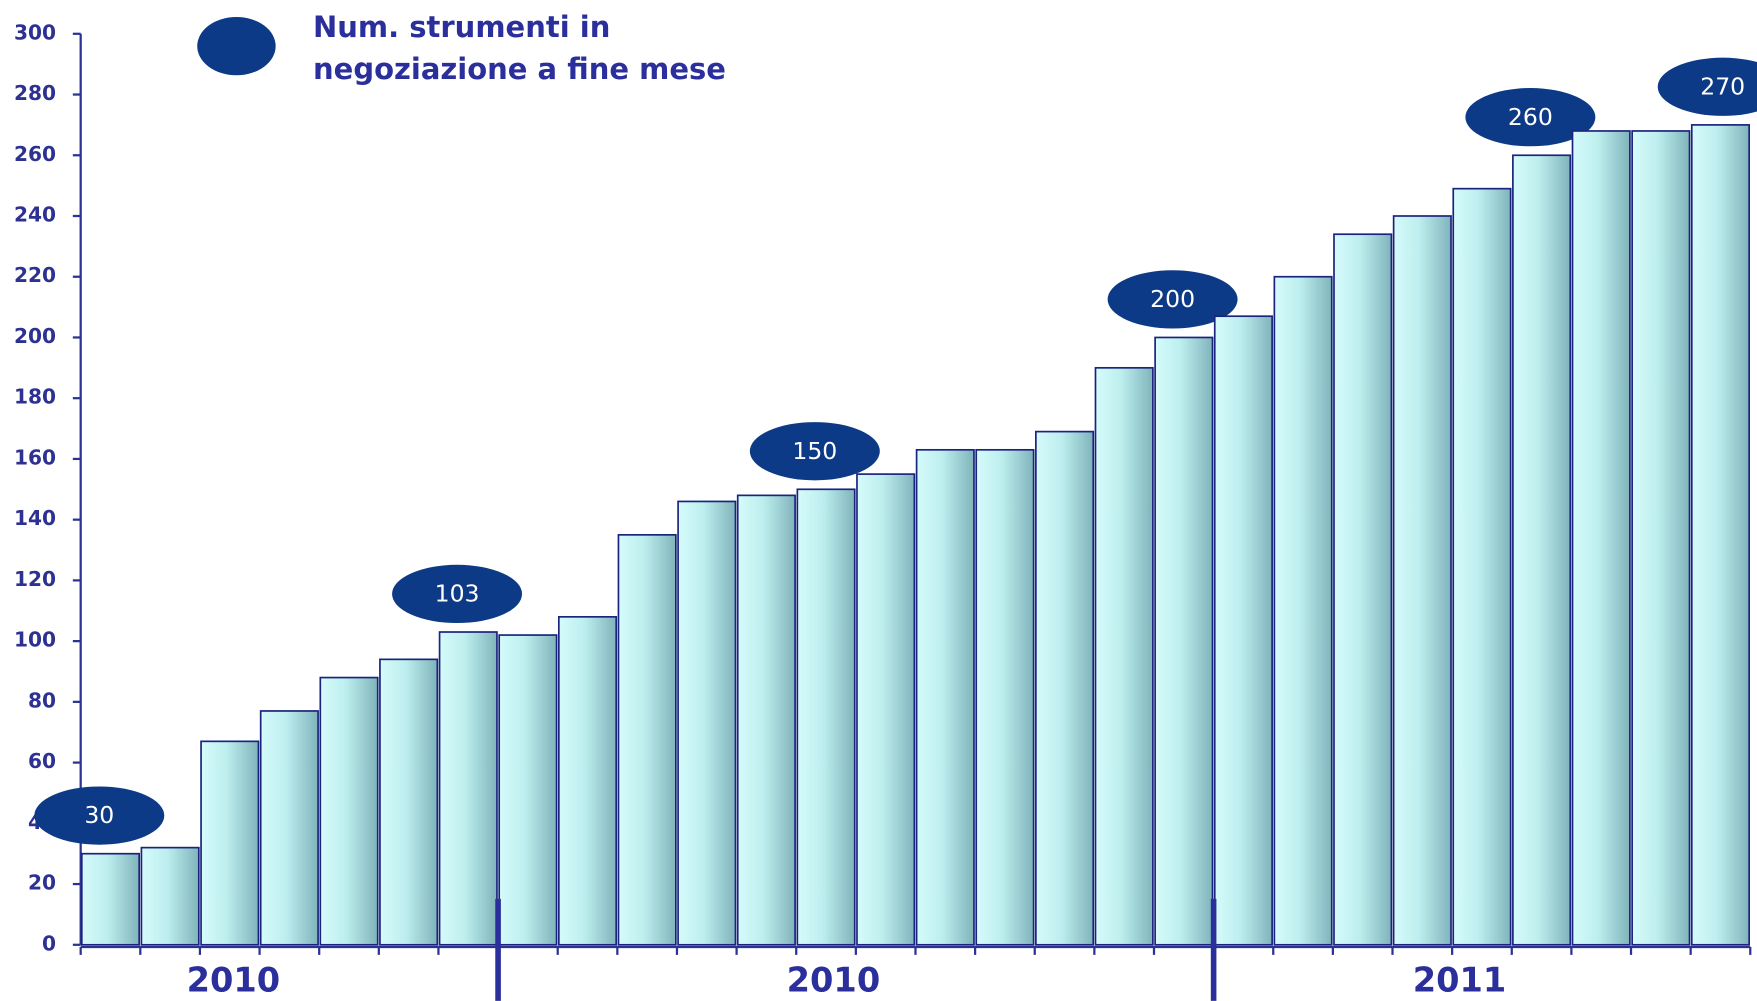 This screenshot has width=1757, height=1001. I want to click on value-label: 30, so click(99, 815).